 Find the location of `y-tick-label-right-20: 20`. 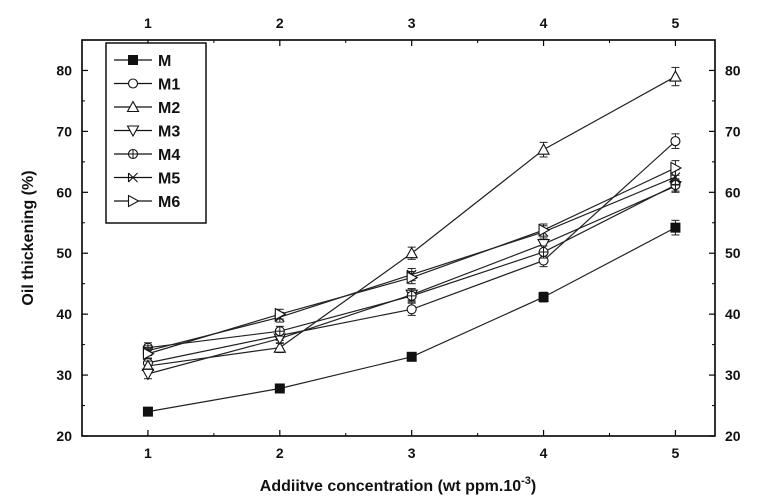

y-tick-label-right-20: 20 is located at coordinates (733, 436).